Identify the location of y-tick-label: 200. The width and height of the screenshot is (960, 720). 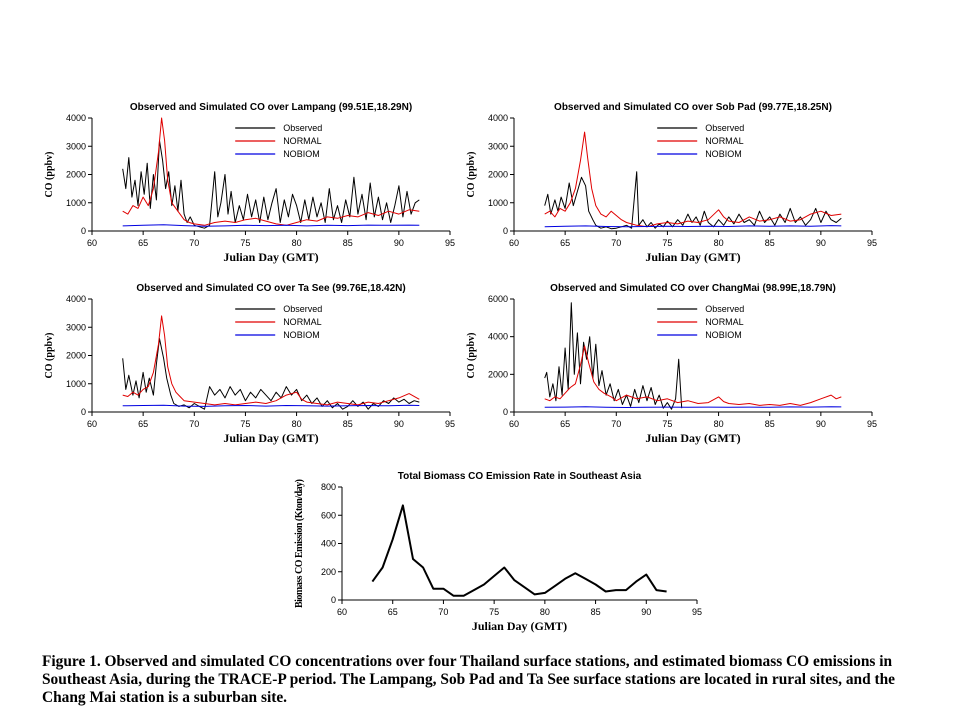
(328, 572).